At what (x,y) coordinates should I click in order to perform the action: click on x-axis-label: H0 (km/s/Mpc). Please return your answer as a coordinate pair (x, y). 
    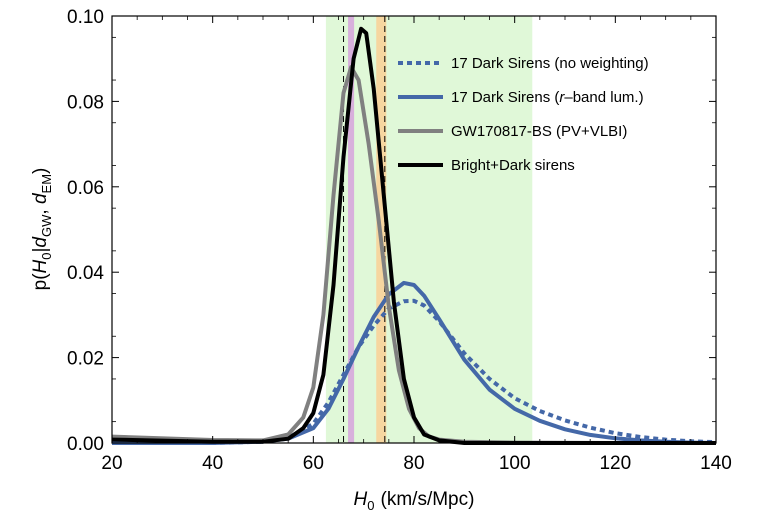
    Looking at the image, I should click on (414, 501).